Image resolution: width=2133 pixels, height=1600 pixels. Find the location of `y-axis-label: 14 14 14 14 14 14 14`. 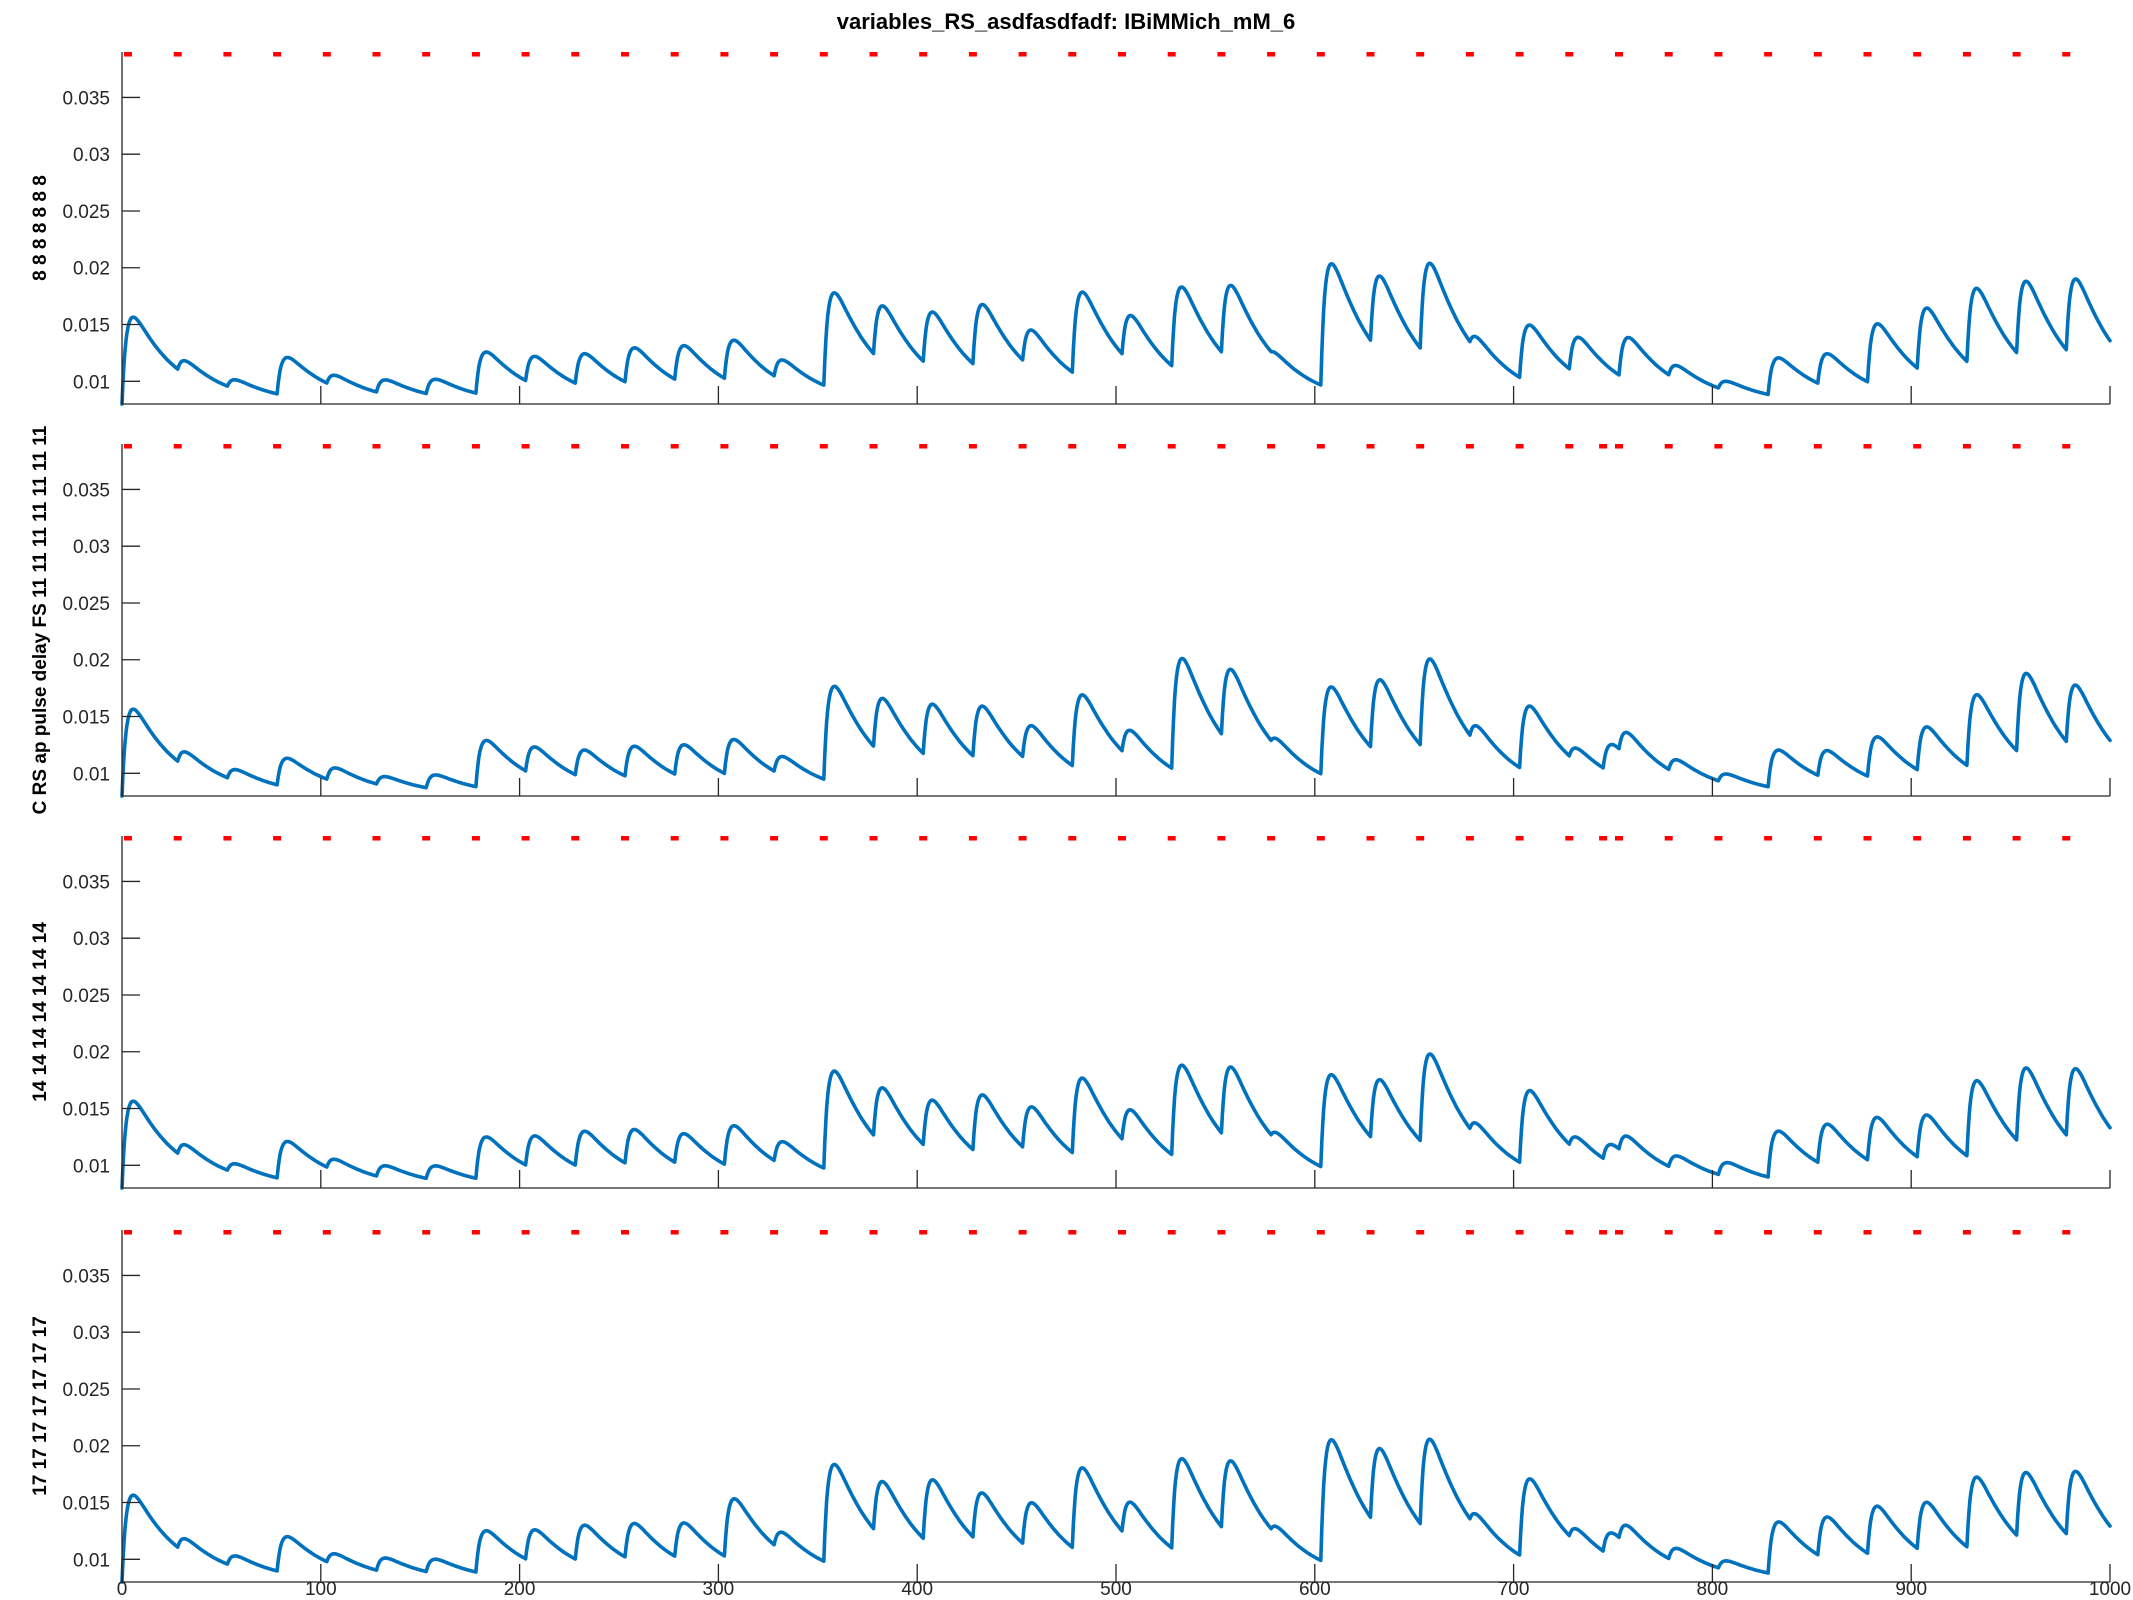

y-axis-label: 14 14 14 14 14 14 14 is located at coordinates (40, 1012).